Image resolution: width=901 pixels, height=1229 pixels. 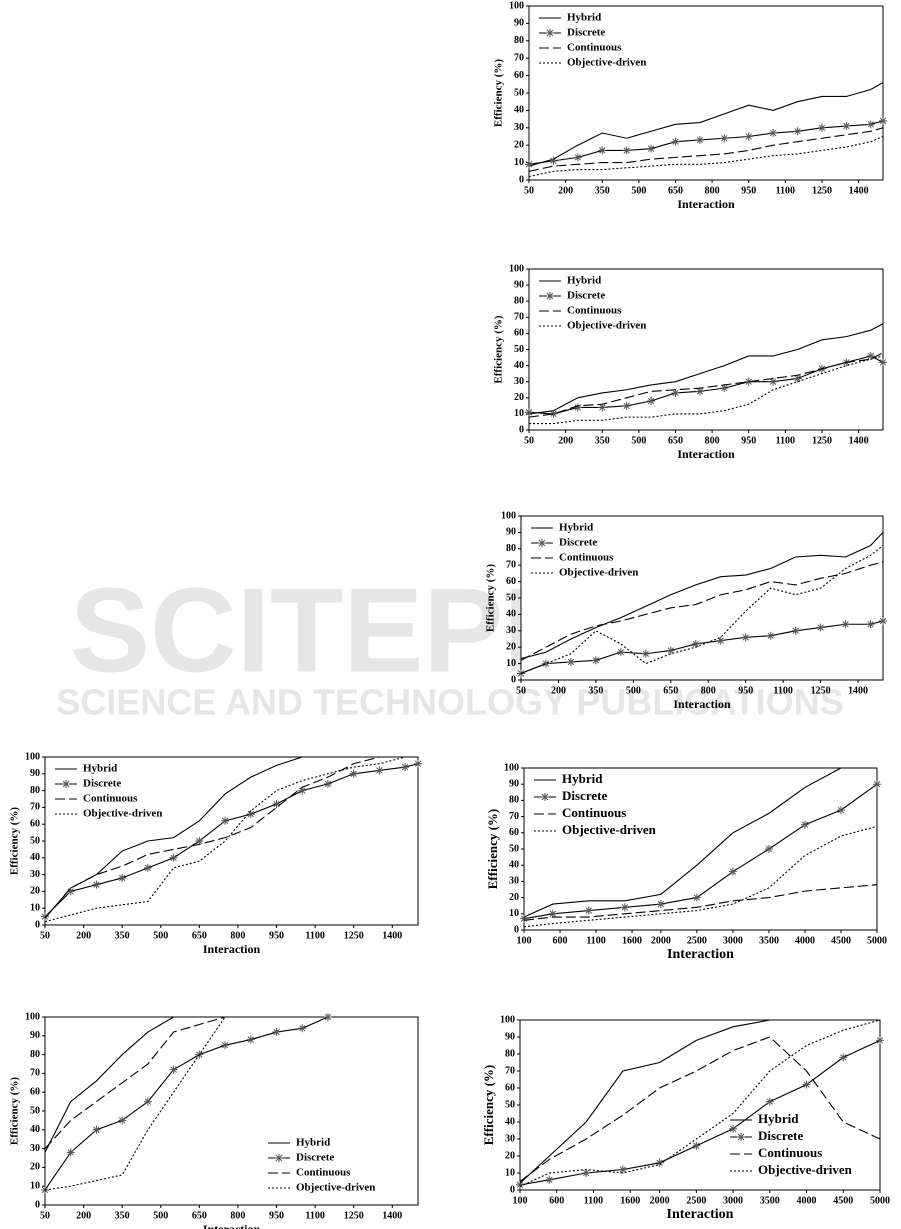 I want to click on x-tick-label: 3500, so click(x=770, y=1200).